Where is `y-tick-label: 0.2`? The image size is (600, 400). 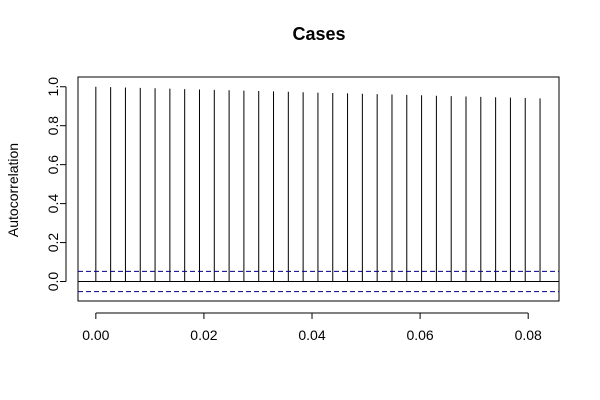 y-tick-label: 0.2 is located at coordinates (53, 243).